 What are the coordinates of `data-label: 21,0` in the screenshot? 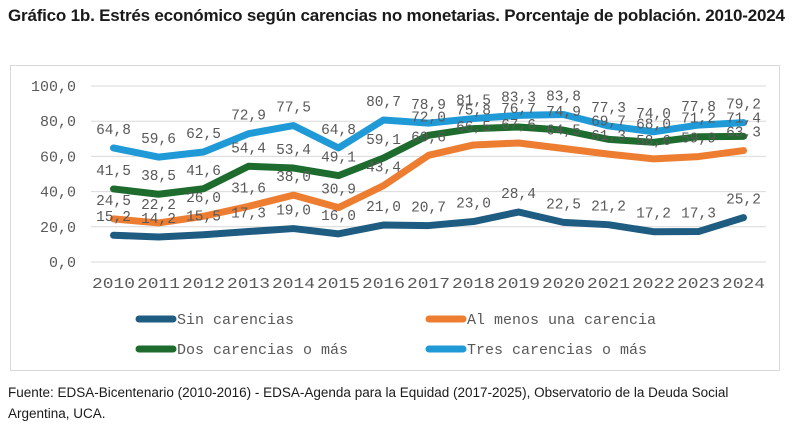 It's located at (383, 208).